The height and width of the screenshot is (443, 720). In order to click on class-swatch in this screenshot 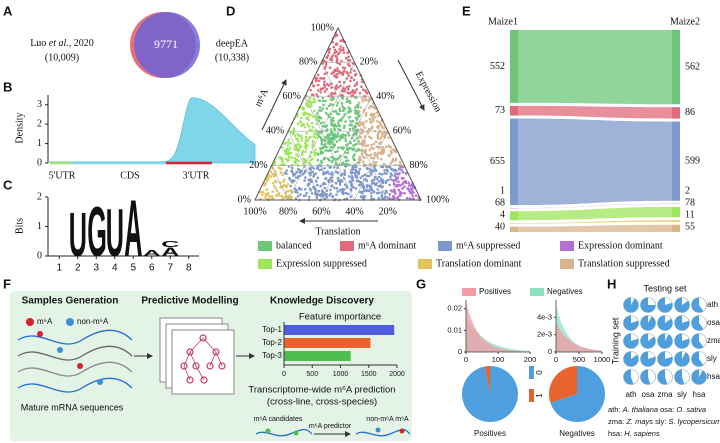, I will do `click(531, 372)`.